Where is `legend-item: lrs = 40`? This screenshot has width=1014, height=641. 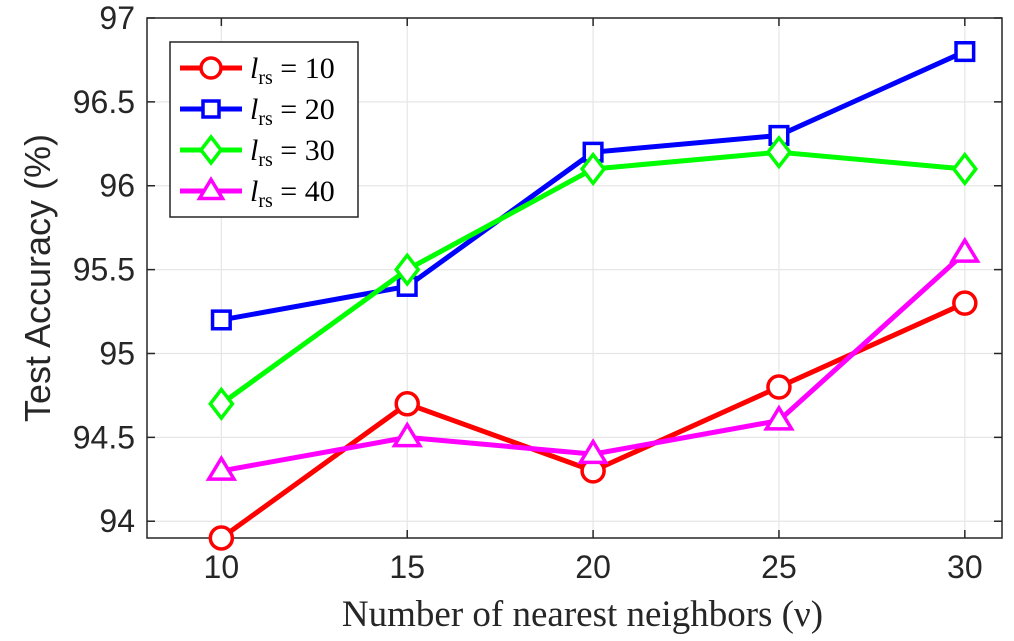 legend-item: lrs = 40 is located at coordinates (257, 193).